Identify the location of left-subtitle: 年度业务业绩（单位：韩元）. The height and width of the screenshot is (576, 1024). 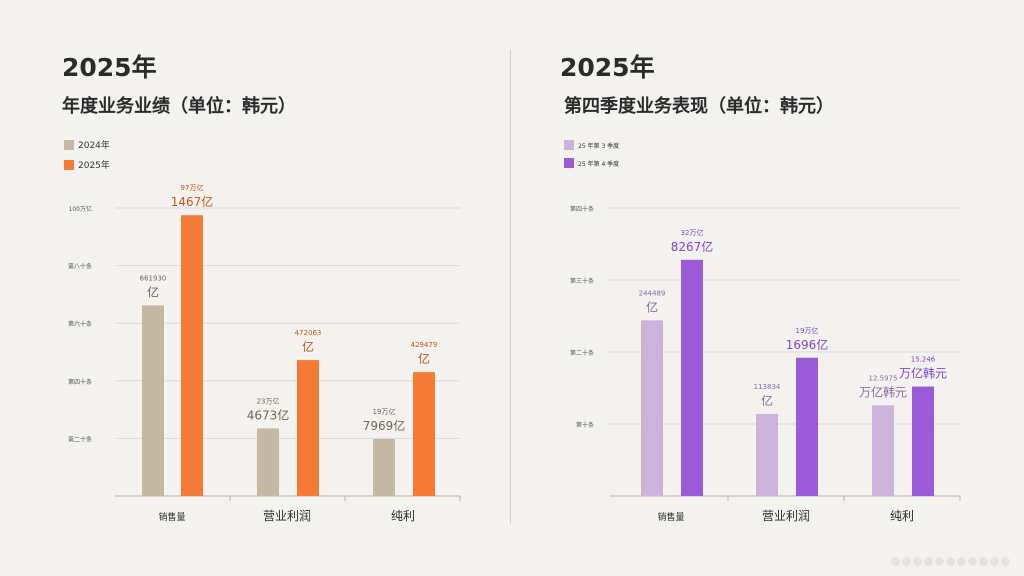
(179, 106).